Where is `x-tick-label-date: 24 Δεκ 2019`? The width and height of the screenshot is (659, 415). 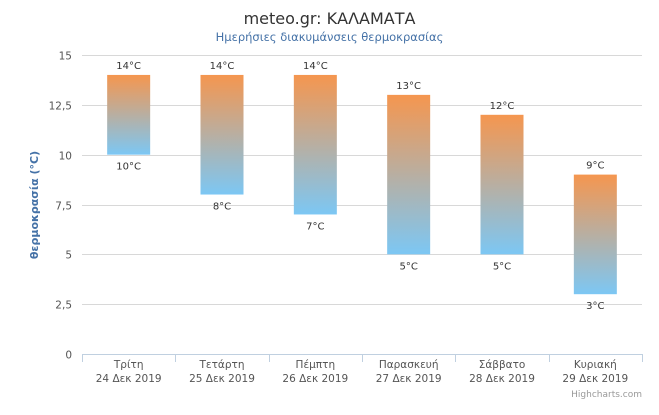 x-tick-label-date: 24 Δεκ 2019 is located at coordinates (129, 379).